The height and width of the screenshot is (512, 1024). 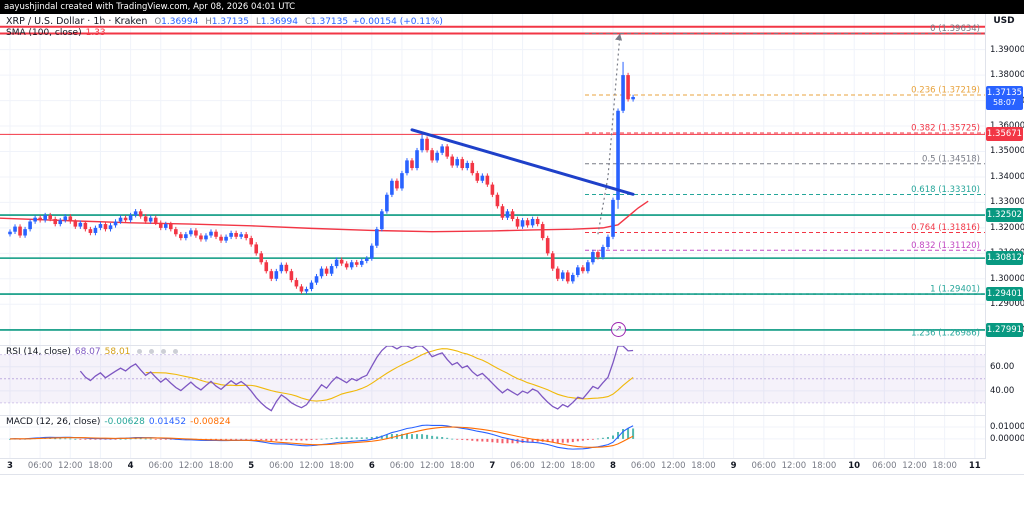 I want to click on price-axis-currency: USD, so click(x=1004, y=21).